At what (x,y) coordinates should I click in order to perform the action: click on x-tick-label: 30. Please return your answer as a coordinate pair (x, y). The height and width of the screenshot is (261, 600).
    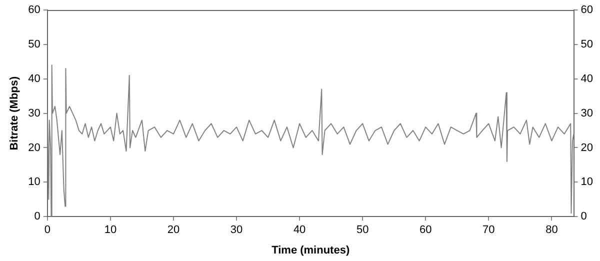
    Looking at the image, I should click on (236, 230).